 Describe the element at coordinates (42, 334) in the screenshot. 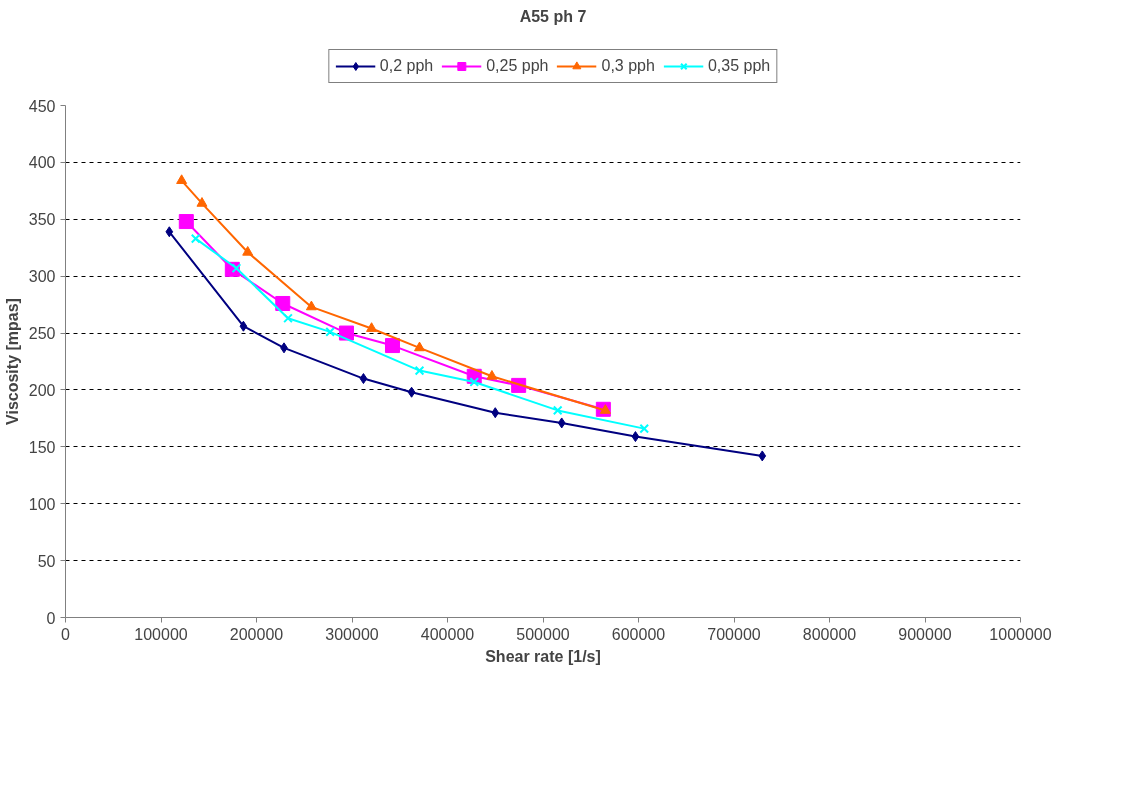

I see `y-tick-label: 250` at that location.